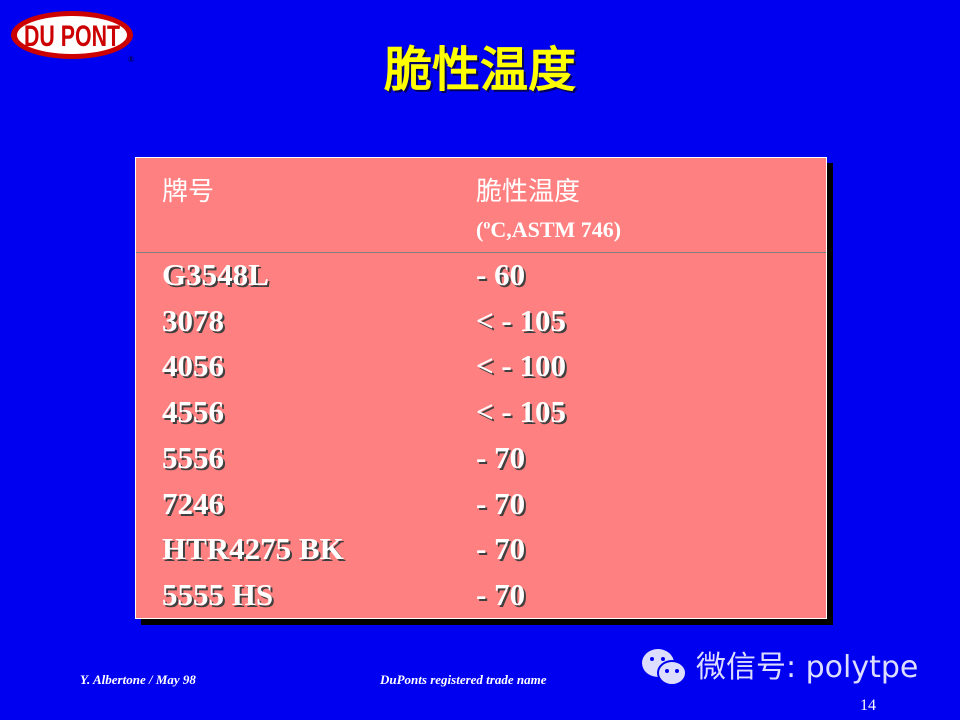 Image resolution: width=960 pixels, height=720 pixels. I want to click on grade-cell: 3078, so click(193, 320).